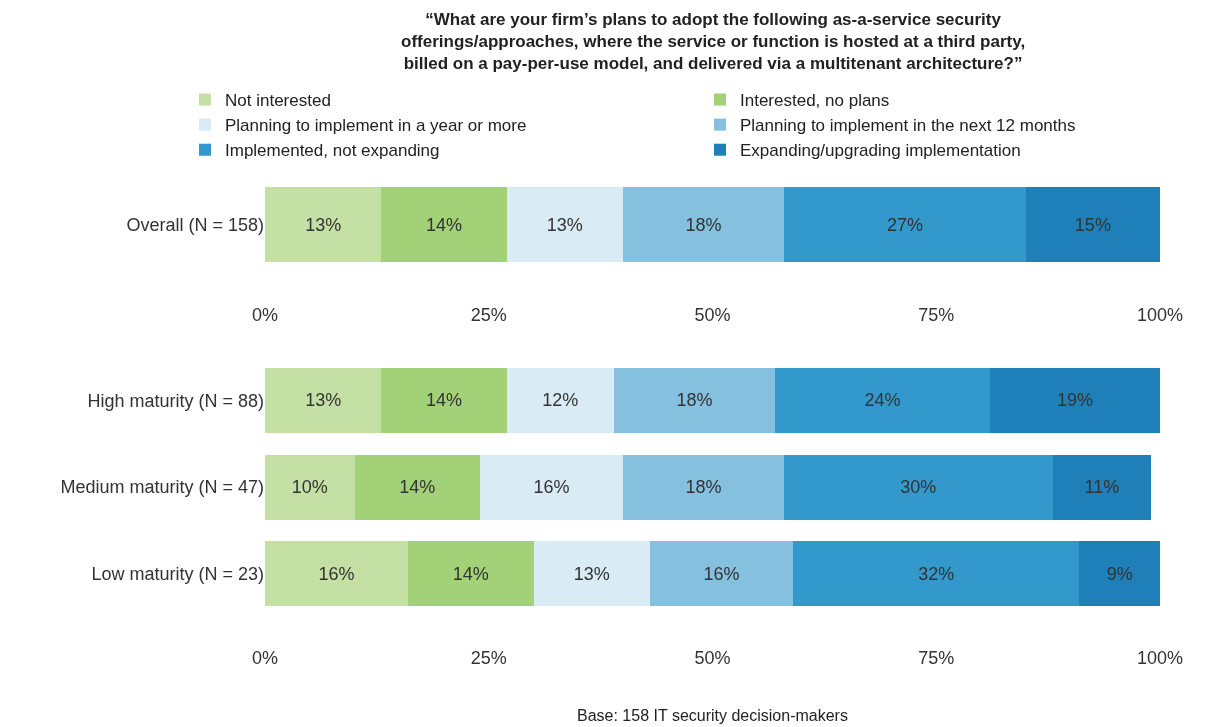 This screenshot has width=1215, height=727. What do you see at coordinates (712, 715) in the screenshot?
I see `text: Base: 158 IT security decision-makers` at bounding box center [712, 715].